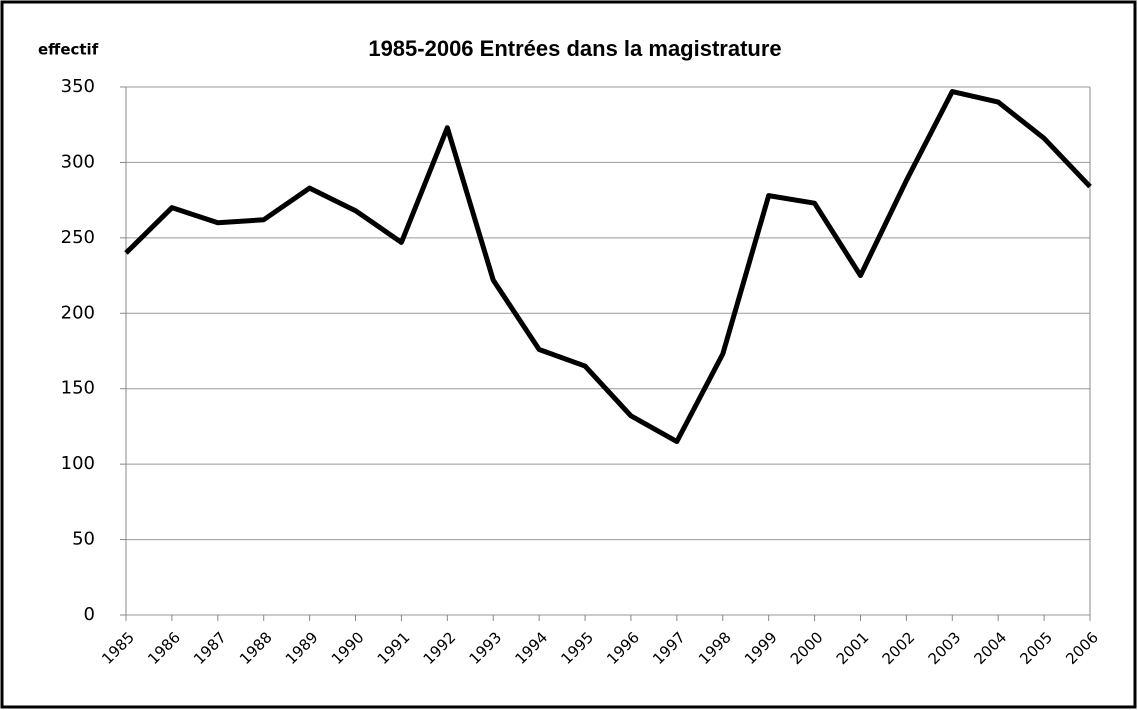  What do you see at coordinates (83, 539) in the screenshot?
I see `y-tick-label: 50` at bounding box center [83, 539].